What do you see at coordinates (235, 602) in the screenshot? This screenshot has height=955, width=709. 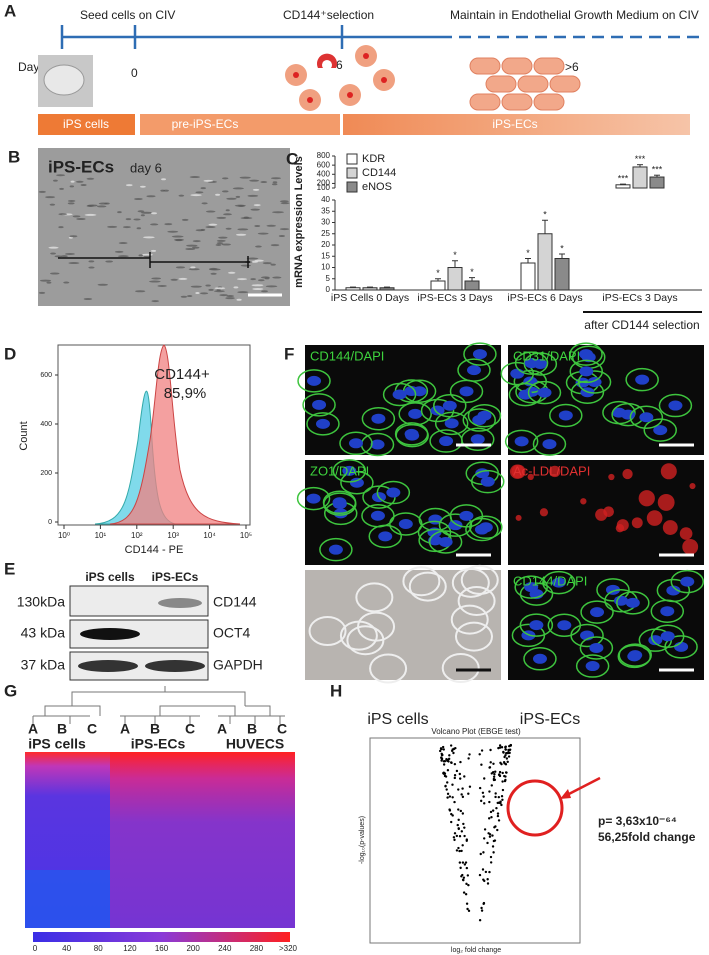 I see `protein-label: CD144` at bounding box center [235, 602].